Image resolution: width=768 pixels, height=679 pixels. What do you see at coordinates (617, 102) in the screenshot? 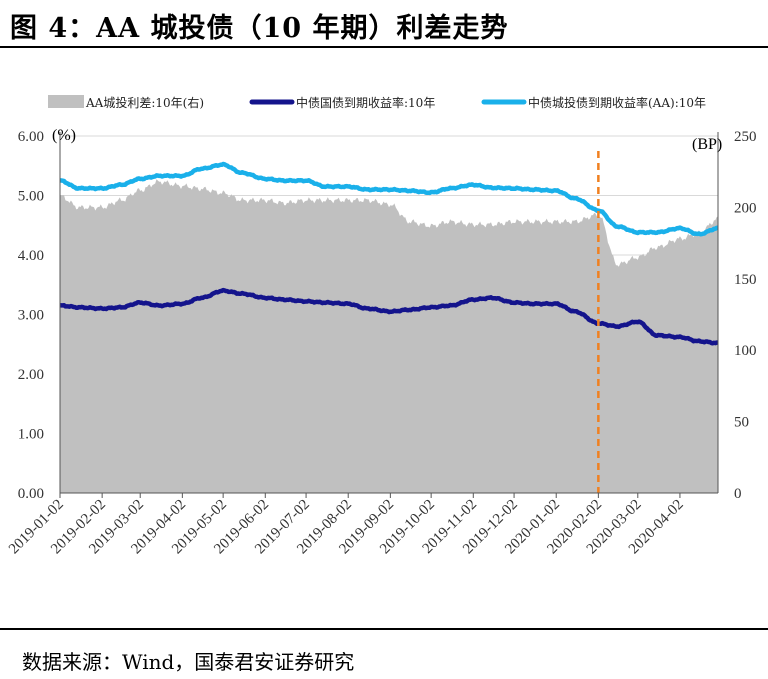
I see `legend-label-chengtou: 中债城投债到期收益率(AA):10年` at bounding box center [617, 102].